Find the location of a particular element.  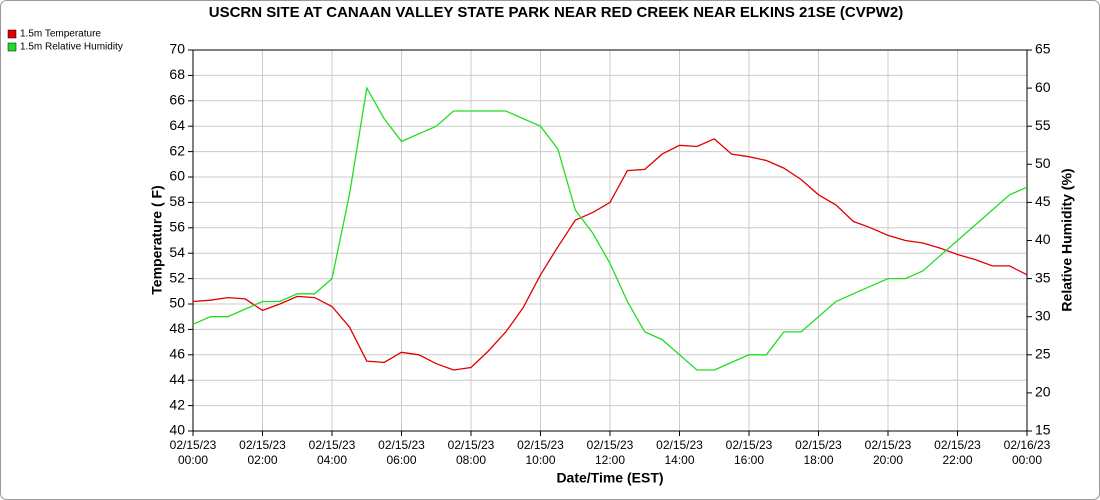

y2-tick-label: 15 is located at coordinates (1043, 430).